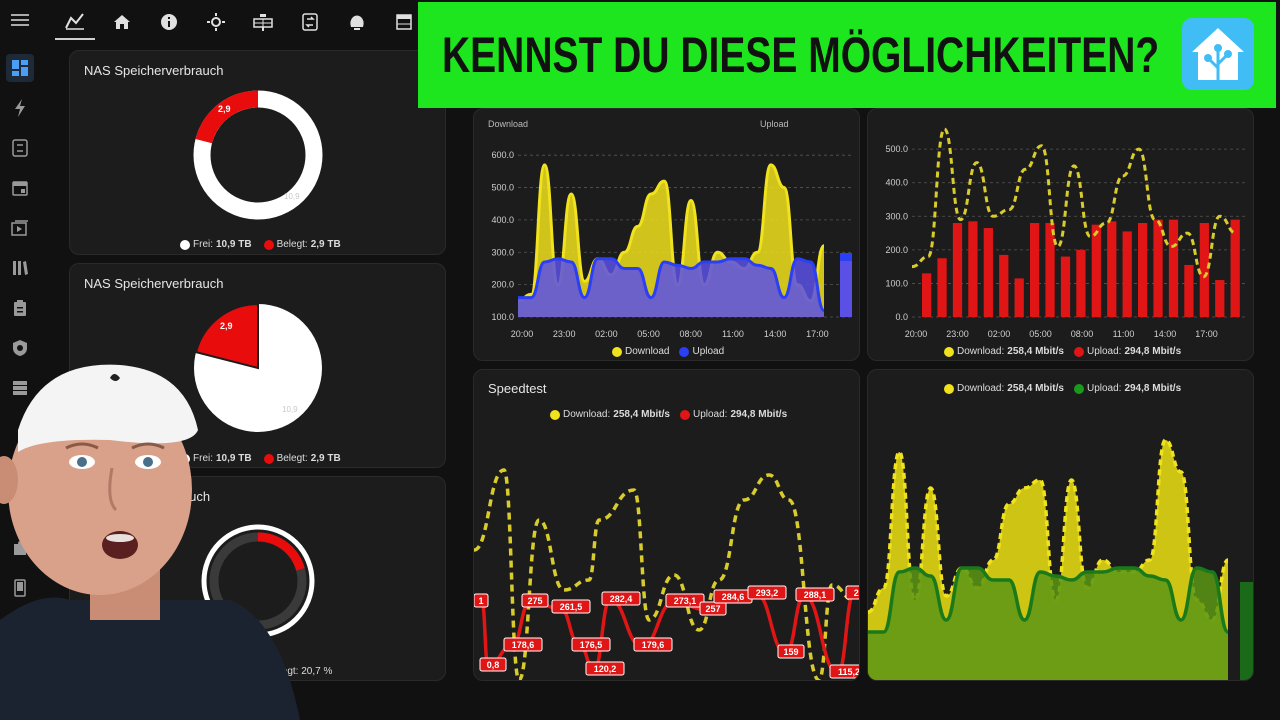  Describe the element at coordinates (224, 109) in the screenshot. I see `donut-used-label: 2,9` at that location.